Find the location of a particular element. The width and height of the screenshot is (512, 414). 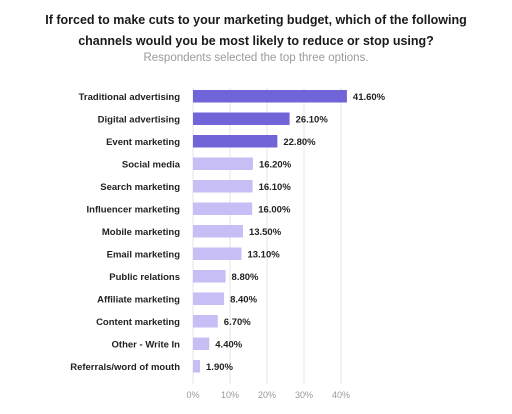

value-label: 8.80% is located at coordinates (245, 277).